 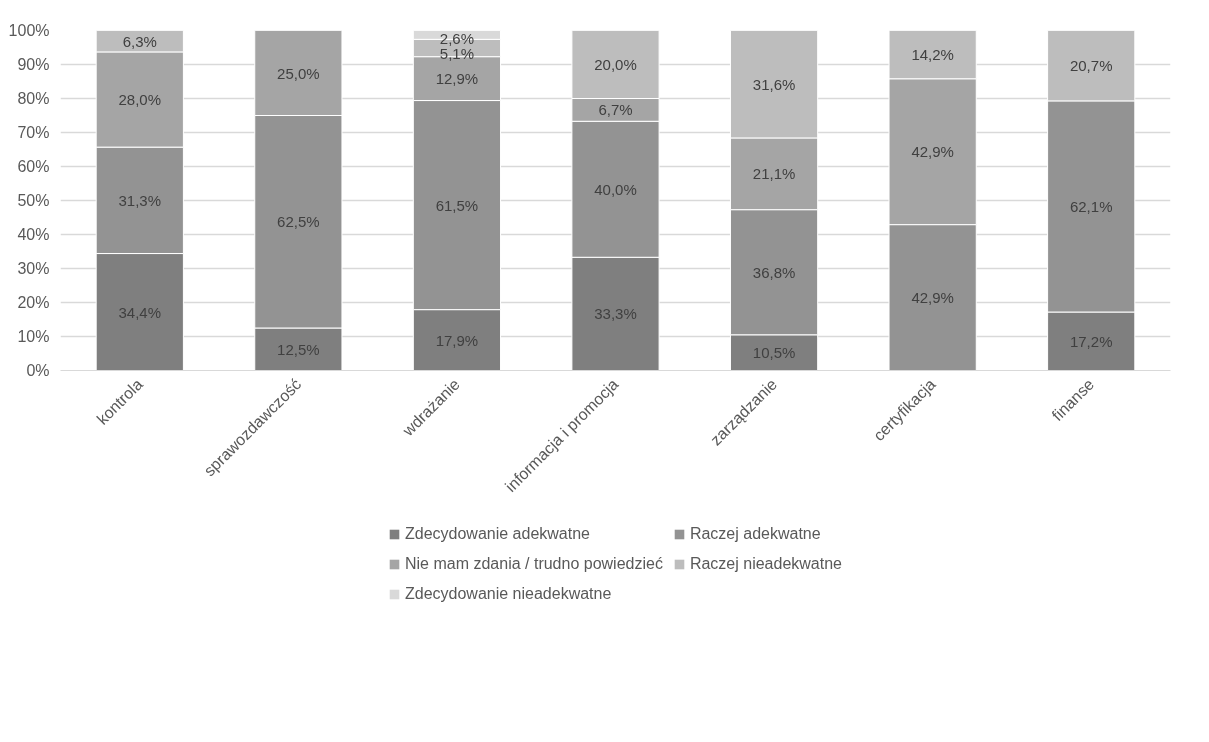 I want to click on text: 31,3%, so click(x=140, y=200).